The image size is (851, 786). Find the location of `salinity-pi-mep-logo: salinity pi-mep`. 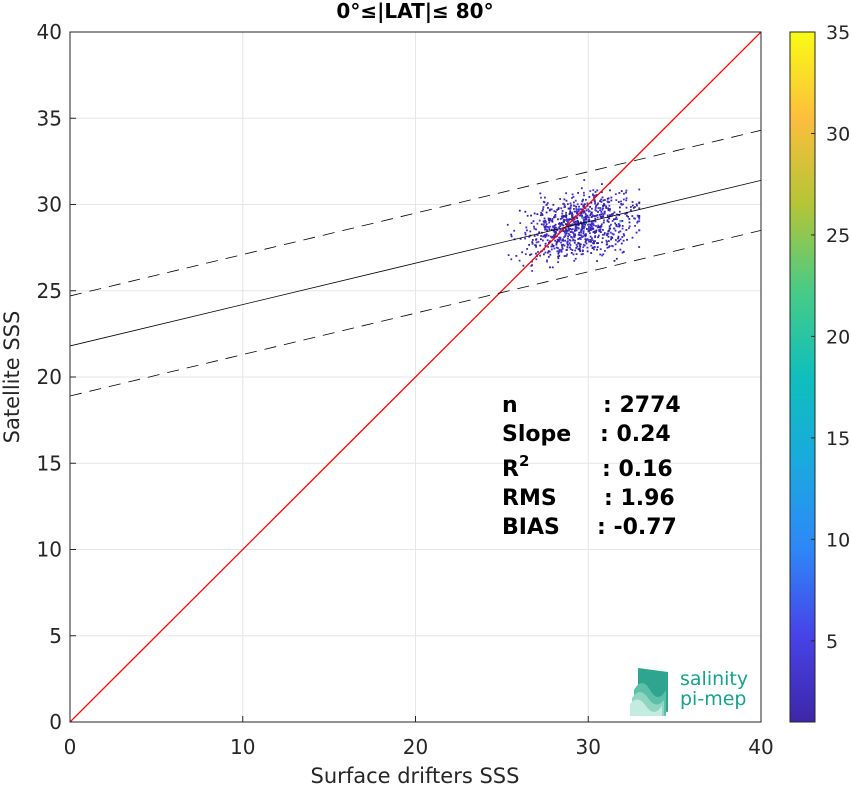

salinity-pi-mep-logo: salinity pi-mep is located at coordinates (689, 692).